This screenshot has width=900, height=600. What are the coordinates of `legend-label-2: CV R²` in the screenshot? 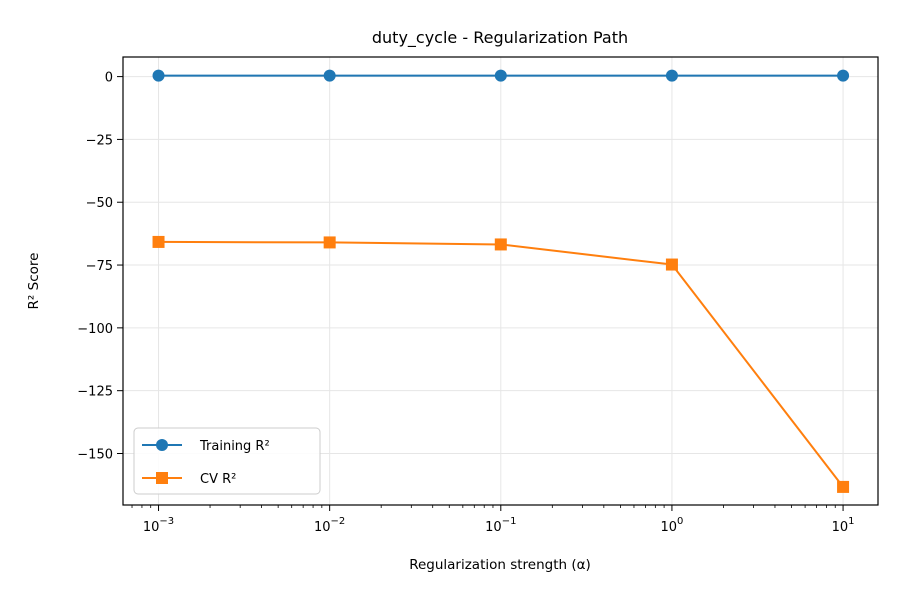 It's located at (218, 479).